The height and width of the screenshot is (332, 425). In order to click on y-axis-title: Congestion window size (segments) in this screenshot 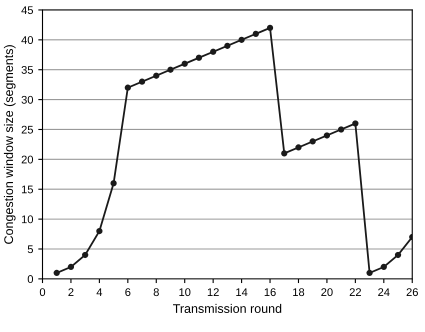, I will do `click(10, 144)`.